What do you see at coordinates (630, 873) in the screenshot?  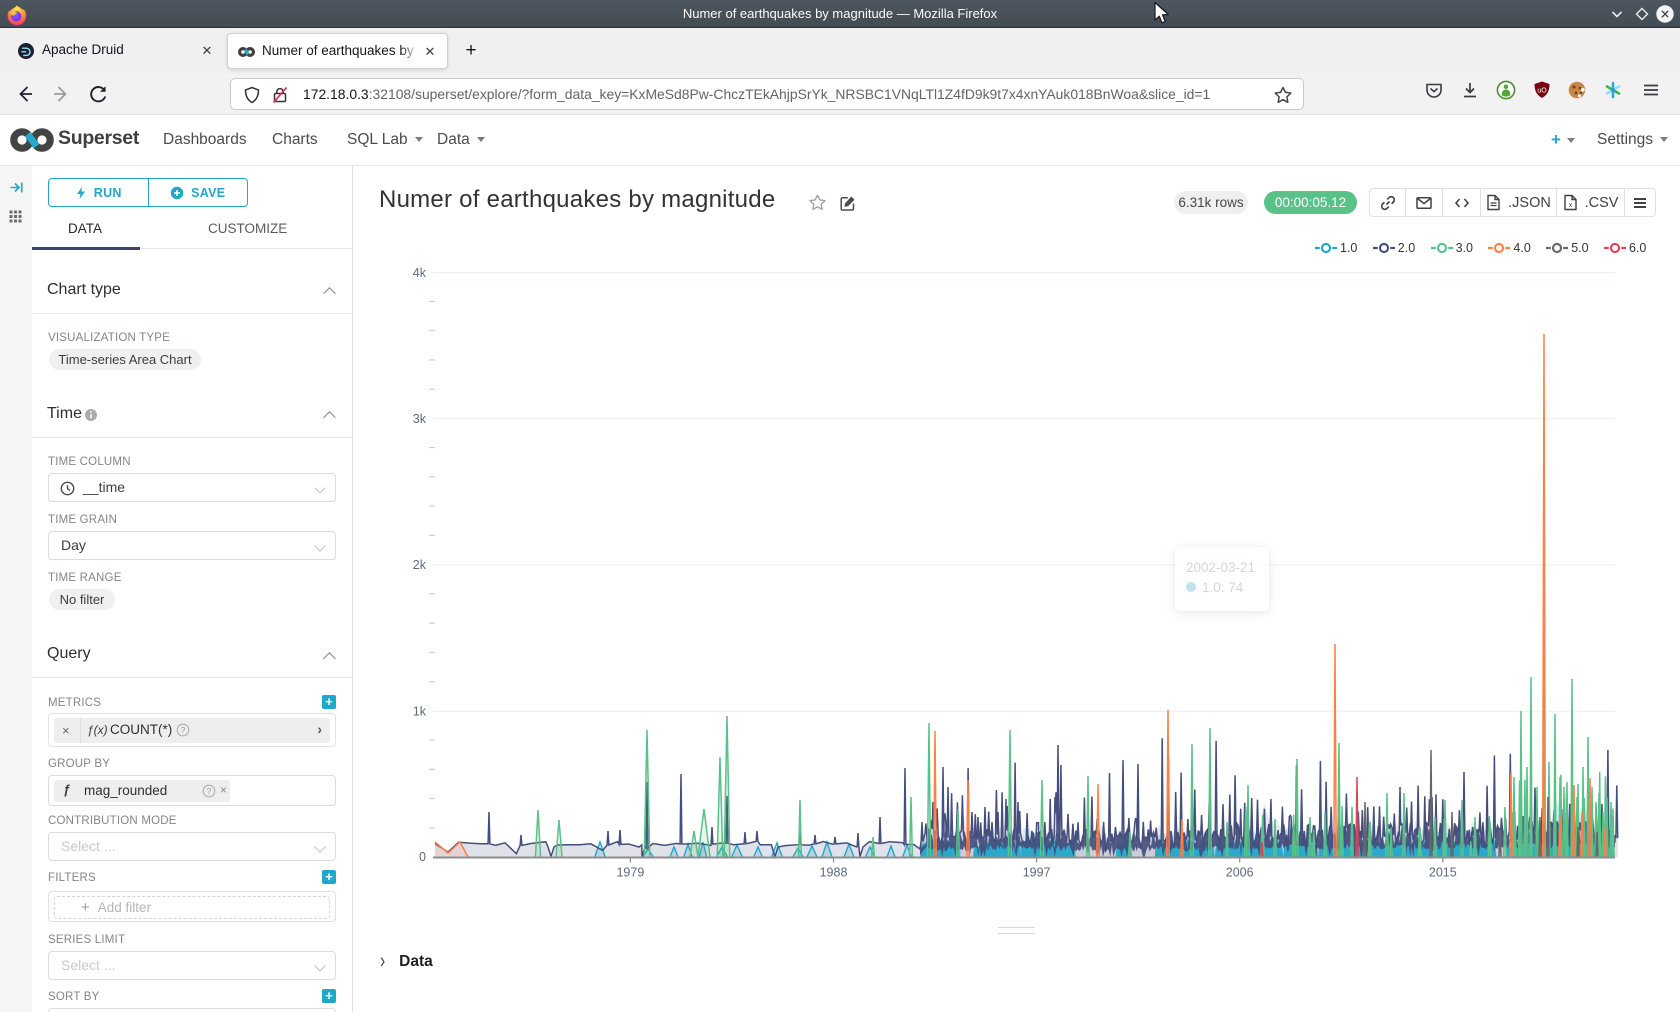 I see `svg-text: 1979` at bounding box center [630, 873].